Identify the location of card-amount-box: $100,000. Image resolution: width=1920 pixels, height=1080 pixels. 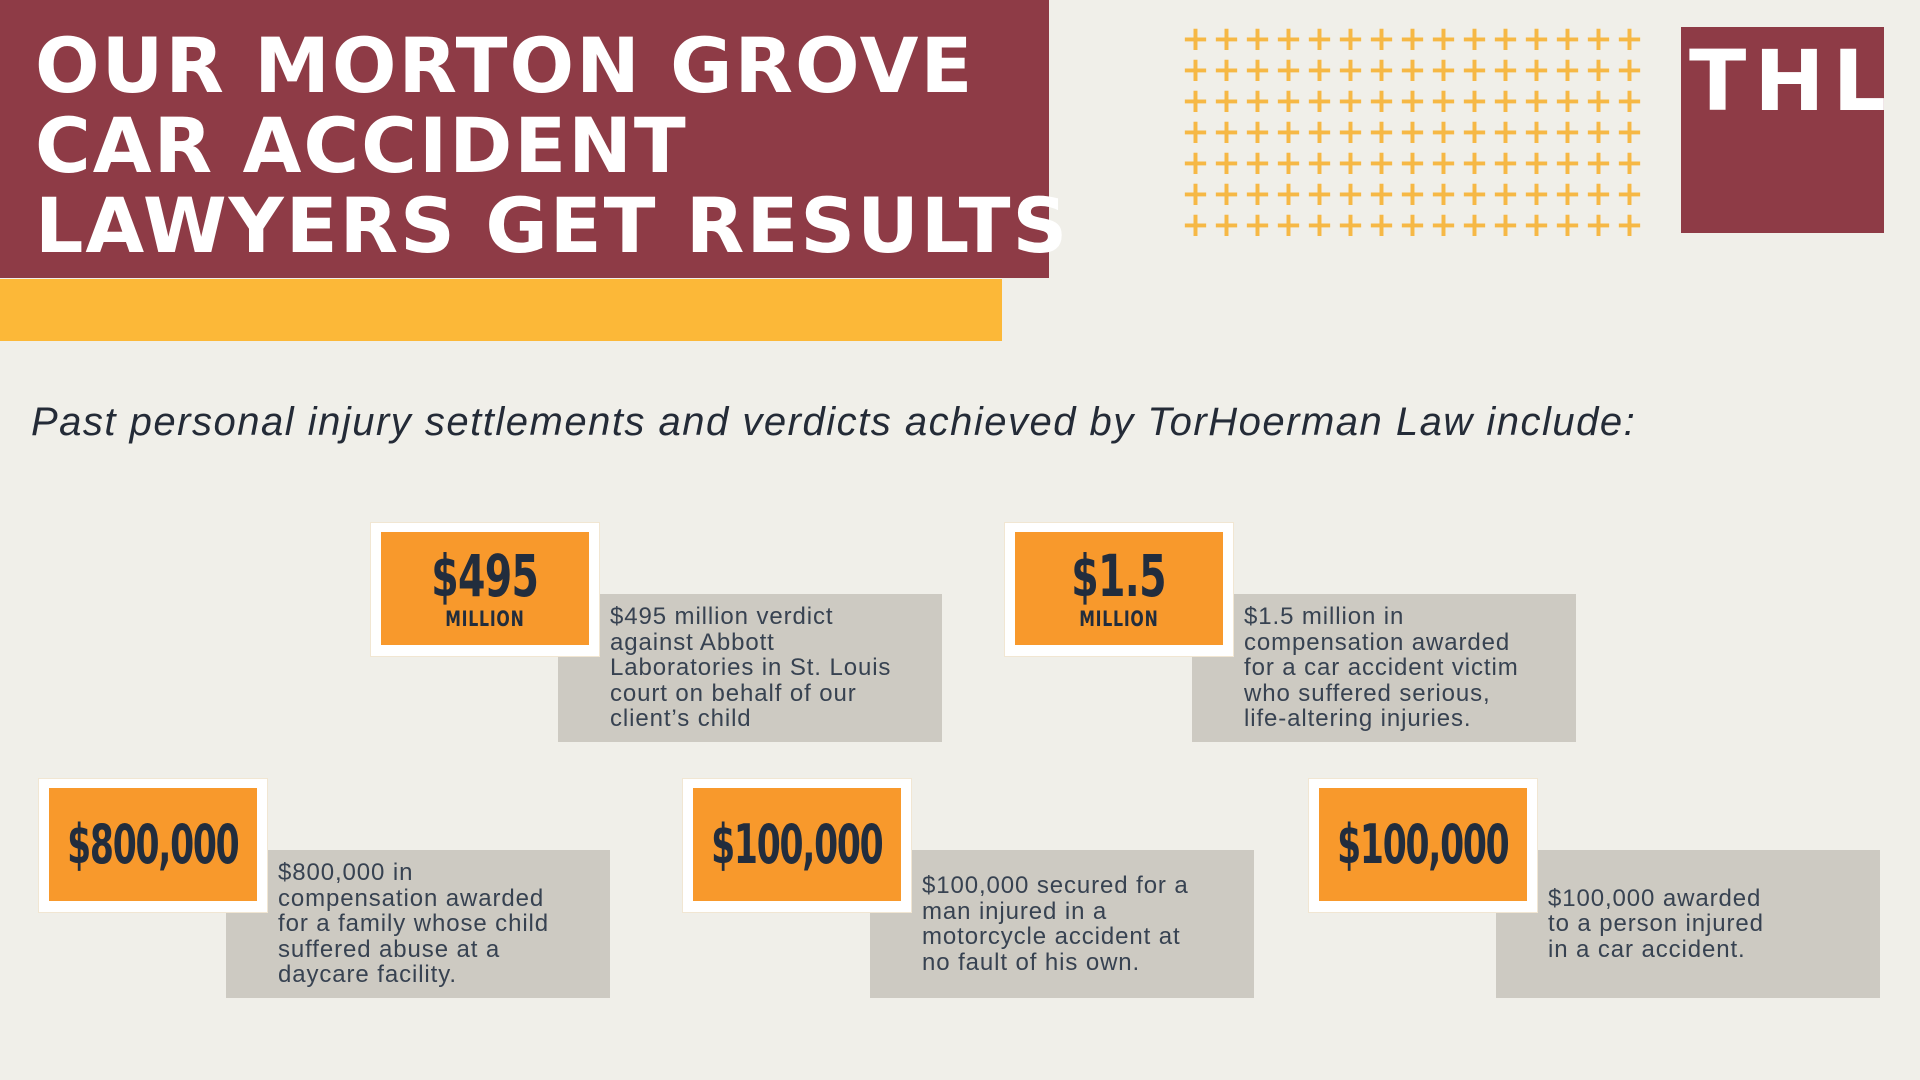
(1423, 844).